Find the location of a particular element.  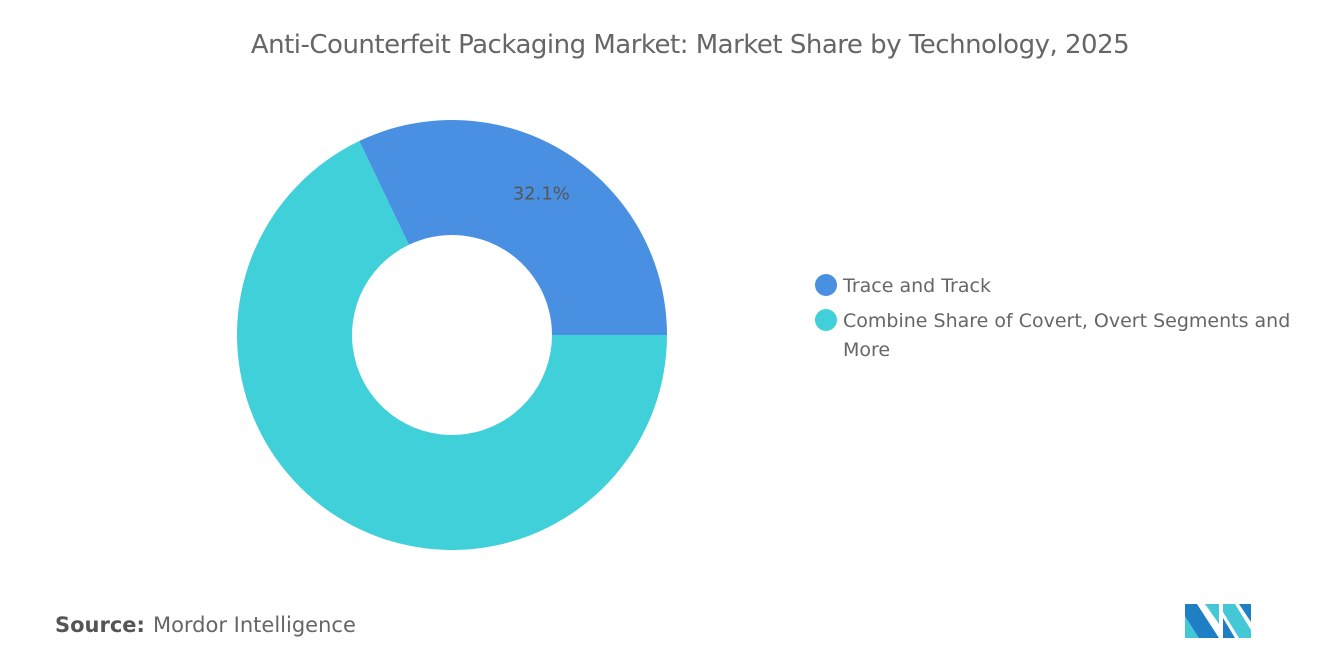

mordor-intelligence-logo is located at coordinates (1218, 621).